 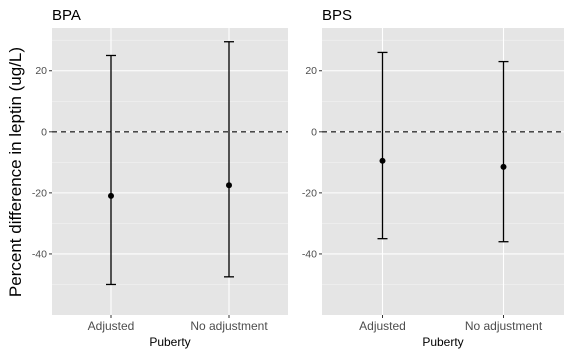 I want to click on panel-title: BPS, so click(x=337, y=15).